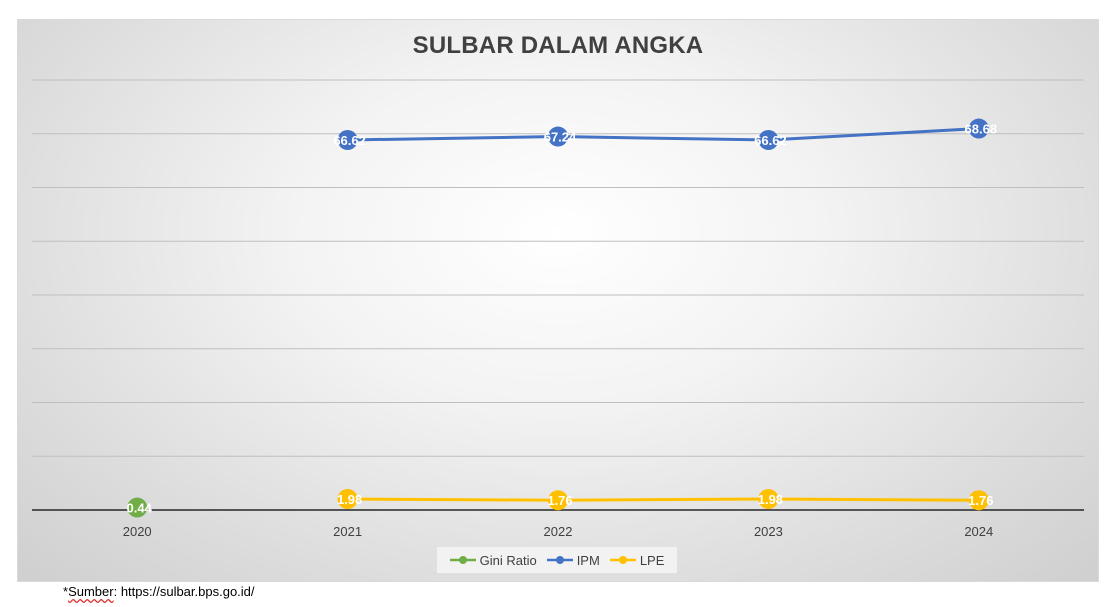  Describe the element at coordinates (558, 45) in the screenshot. I see `chart-title: SULBAR DALAM ANGKA` at that location.